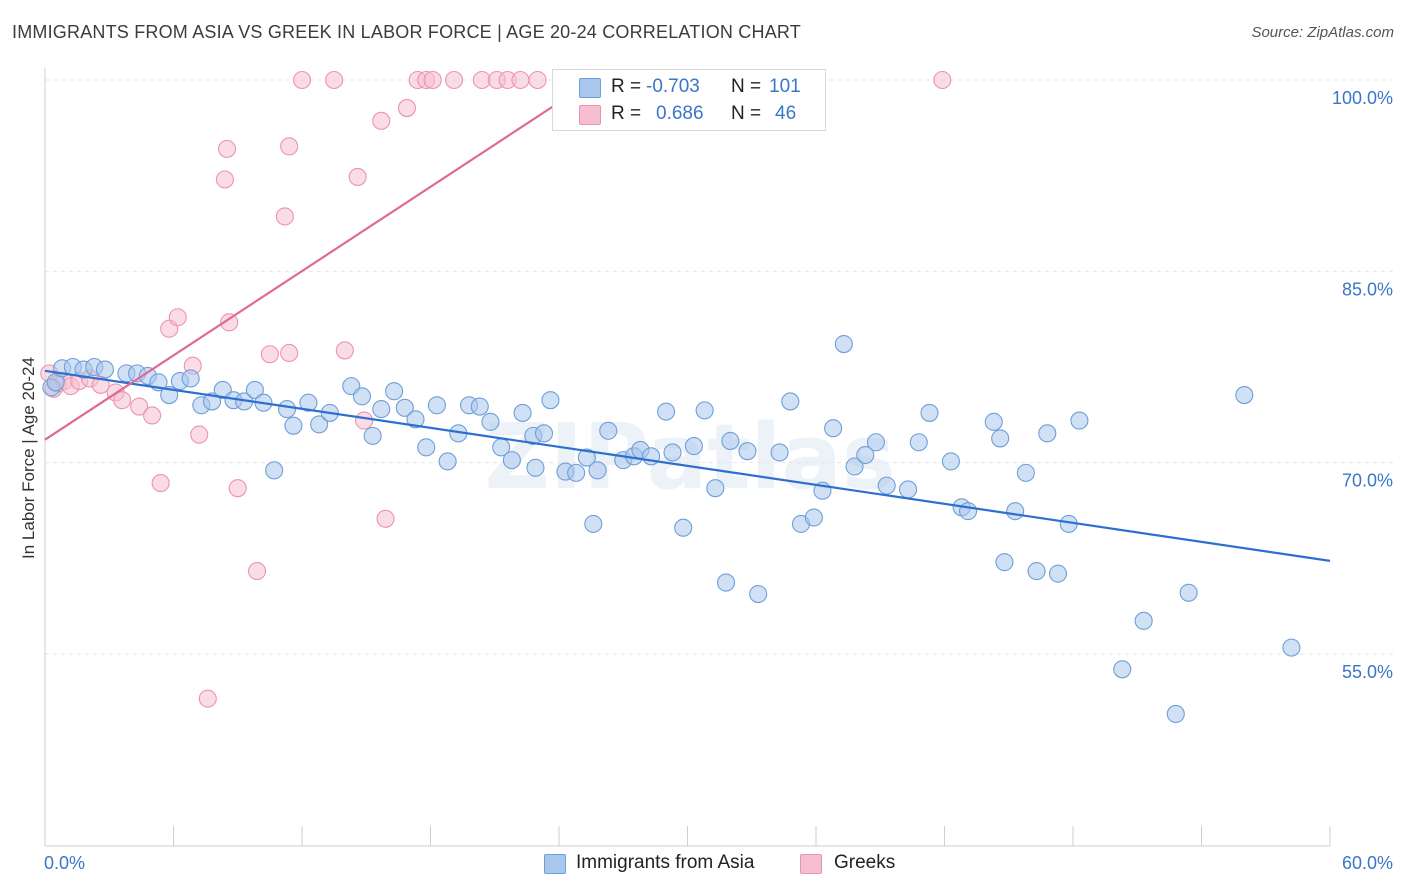 Image resolution: width=1406 pixels, height=892 pixels. What do you see at coordinates (1362, 98) in the screenshot?
I see `y-tick-label: 100.0%` at bounding box center [1362, 98].